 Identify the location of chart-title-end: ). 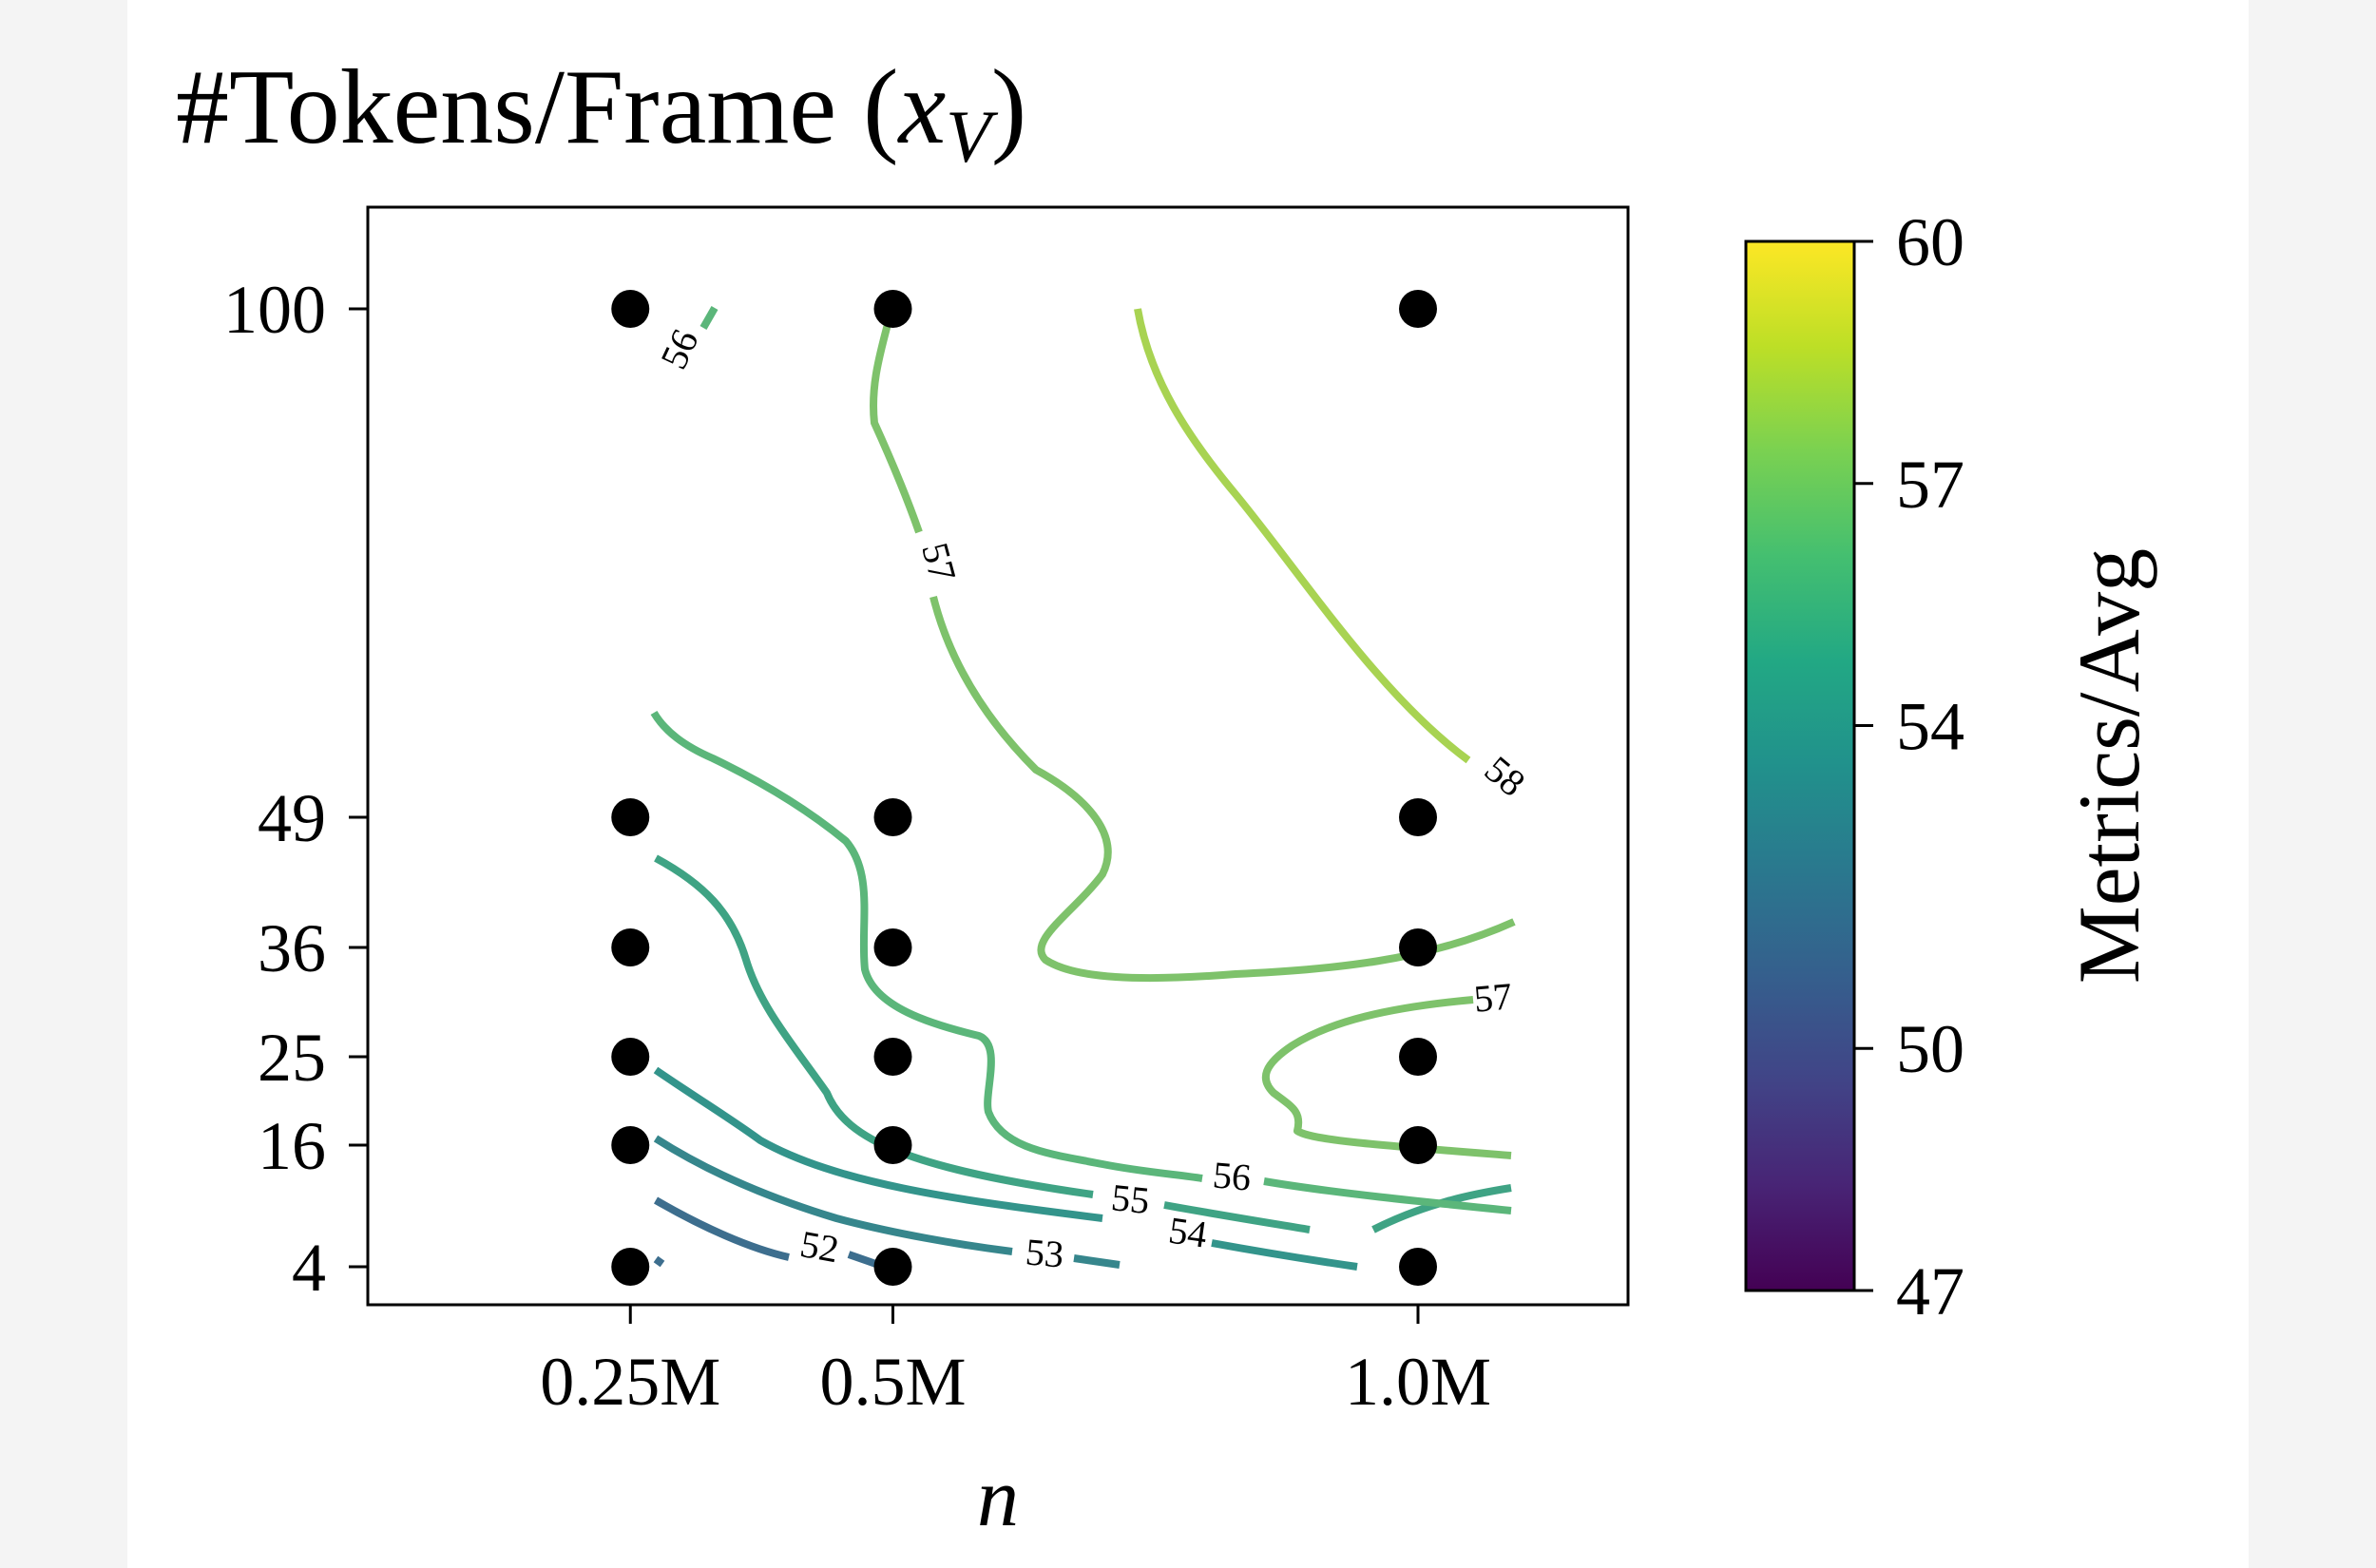
(1008, 107).